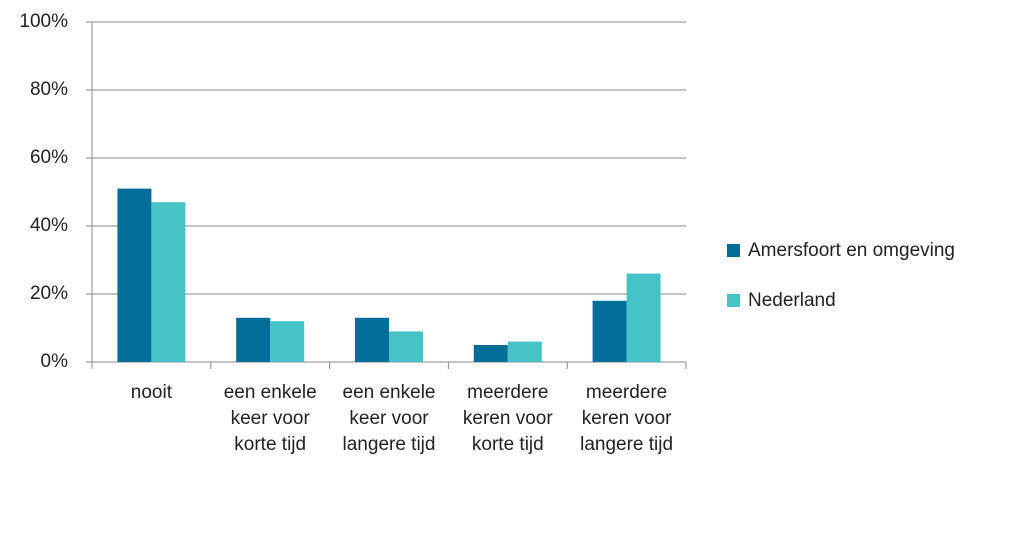 This screenshot has height=538, width=1020. What do you see at coordinates (49, 157) in the screenshot?
I see `y-tick-label: 60%` at bounding box center [49, 157].